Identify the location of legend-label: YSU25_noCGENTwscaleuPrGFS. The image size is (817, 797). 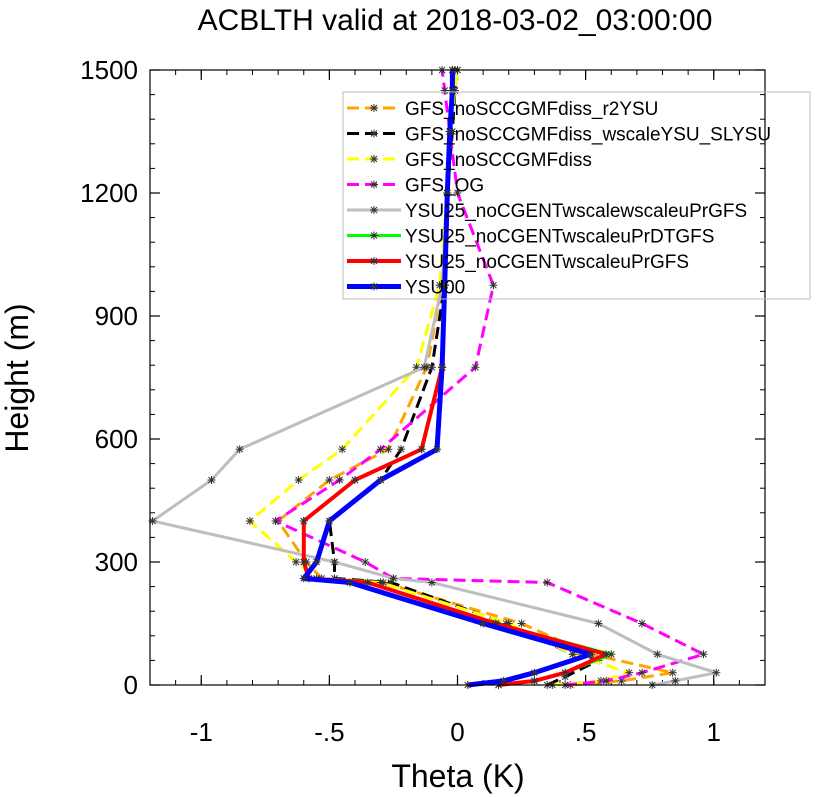
(547, 262).